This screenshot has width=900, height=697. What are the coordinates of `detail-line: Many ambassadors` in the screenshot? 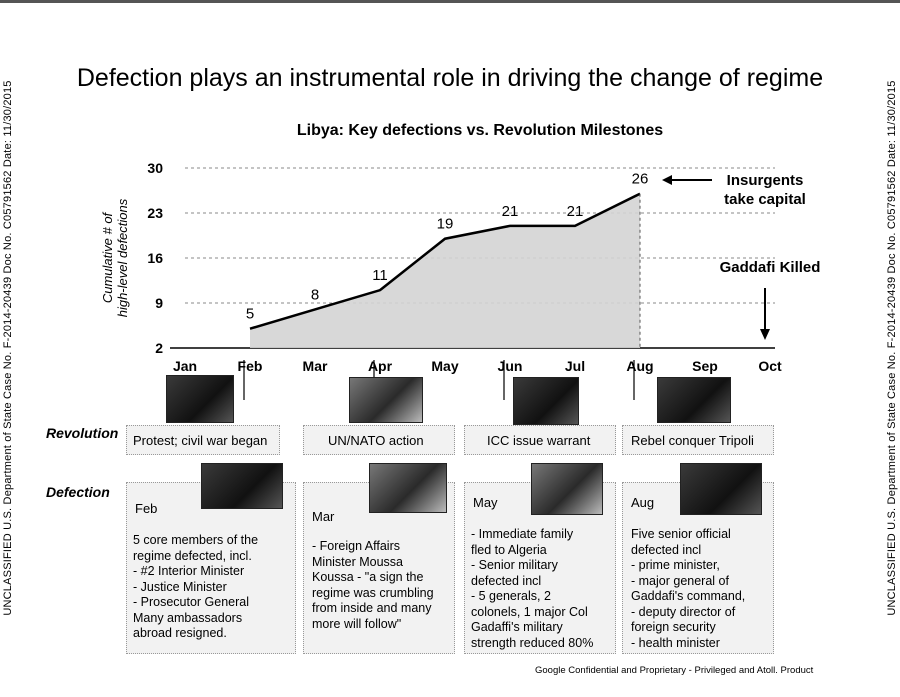 It's located at (188, 617).